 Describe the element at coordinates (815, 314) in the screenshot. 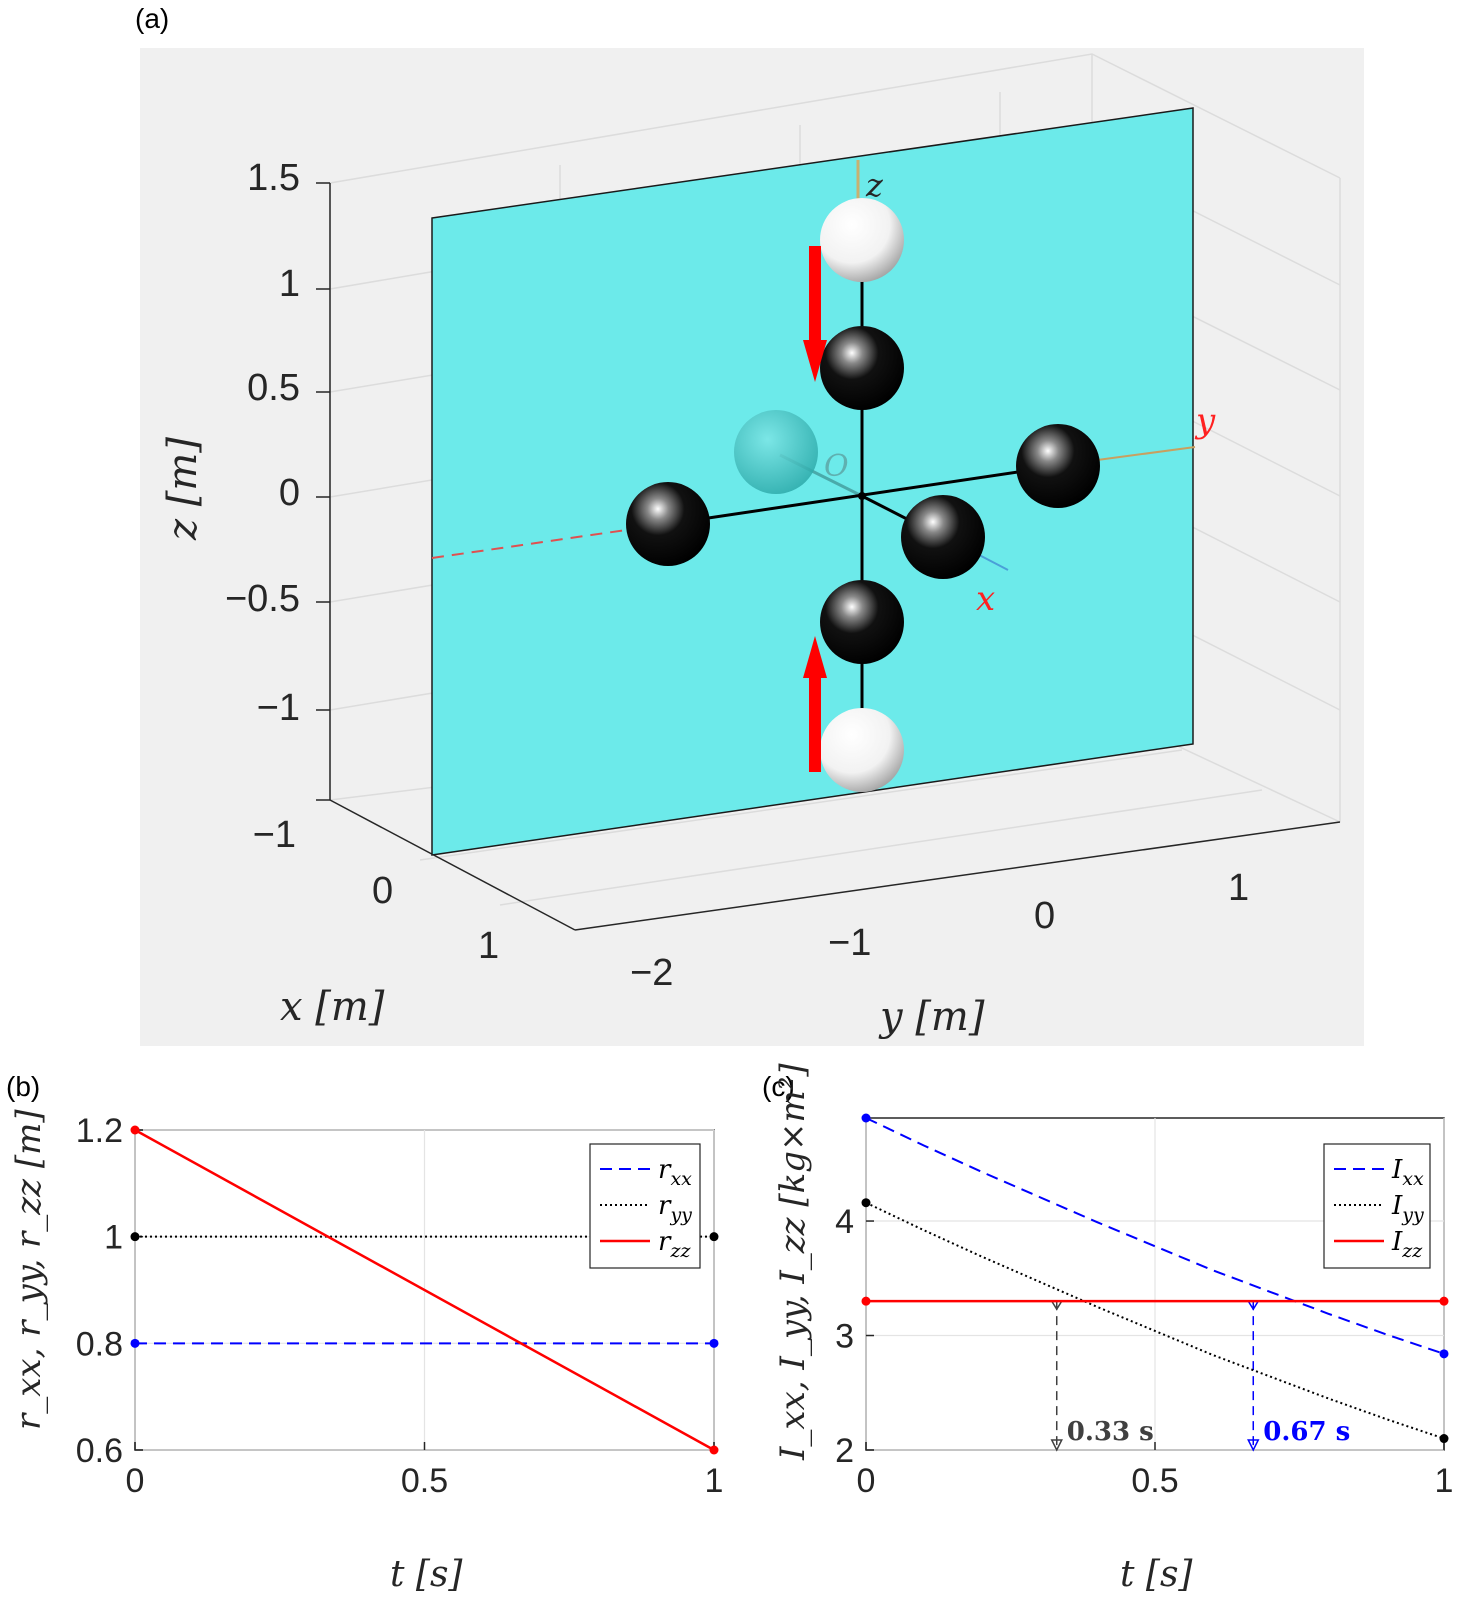

I see `red-arrow-down` at that location.